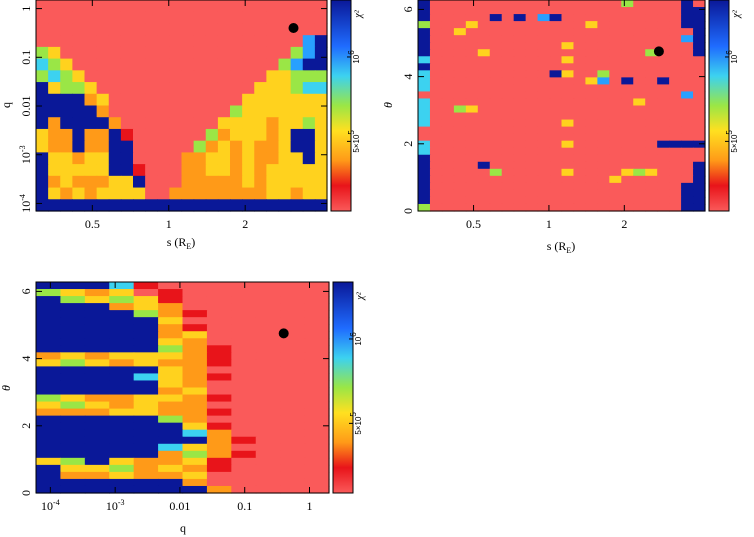  What do you see at coordinates (26, 359) in the screenshot?
I see `y-tick-label: 4` at bounding box center [26, 359].